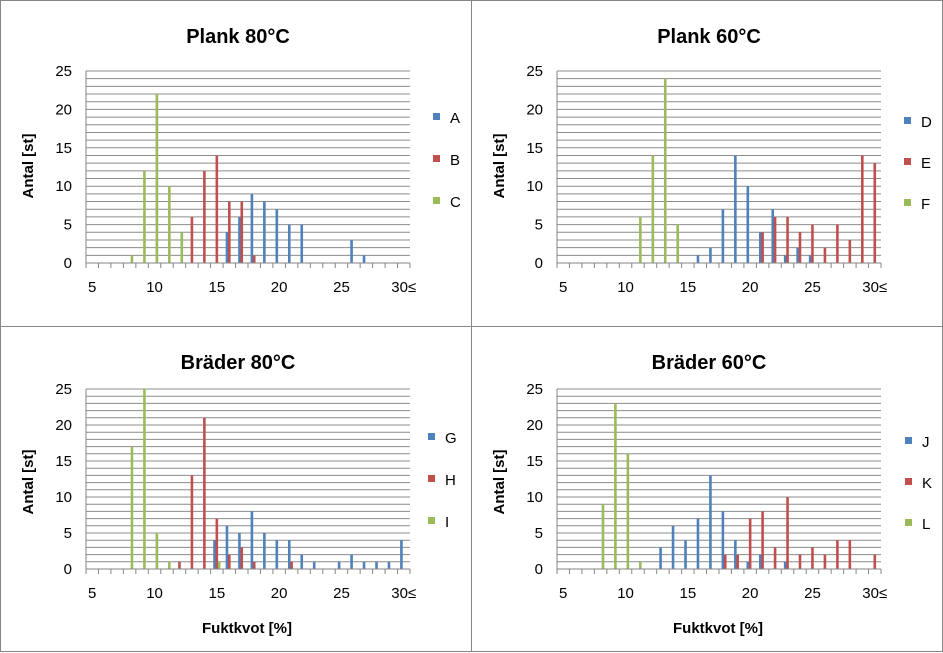 The image size is (943, 653). Describe the element at coordinates (238, 363) in the screenshot. I see `chart-title: Bräder 80°C` at that location.